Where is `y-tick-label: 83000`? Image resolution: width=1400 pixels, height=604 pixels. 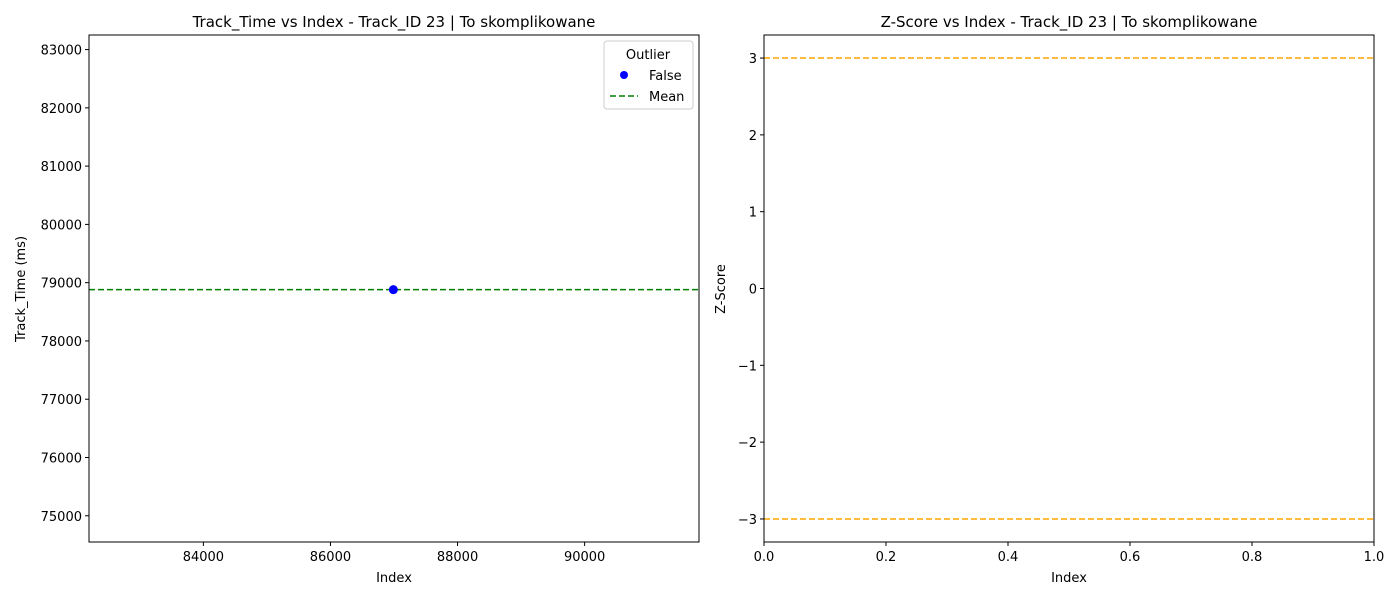 y-tick-label: 83000 is located at coordinates (61, 51).